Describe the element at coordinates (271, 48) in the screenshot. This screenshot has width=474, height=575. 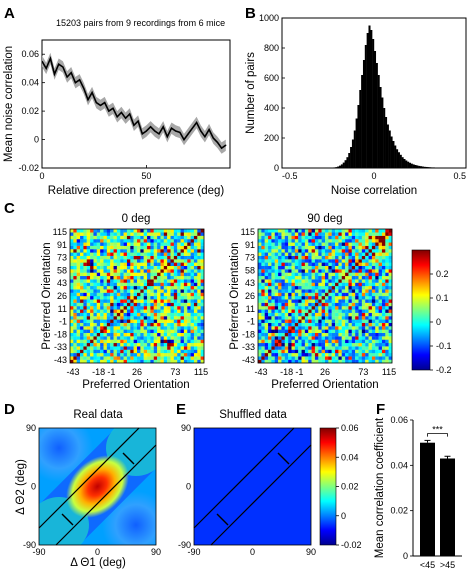
I see `panel-b-ytick-label: 800` at that location.